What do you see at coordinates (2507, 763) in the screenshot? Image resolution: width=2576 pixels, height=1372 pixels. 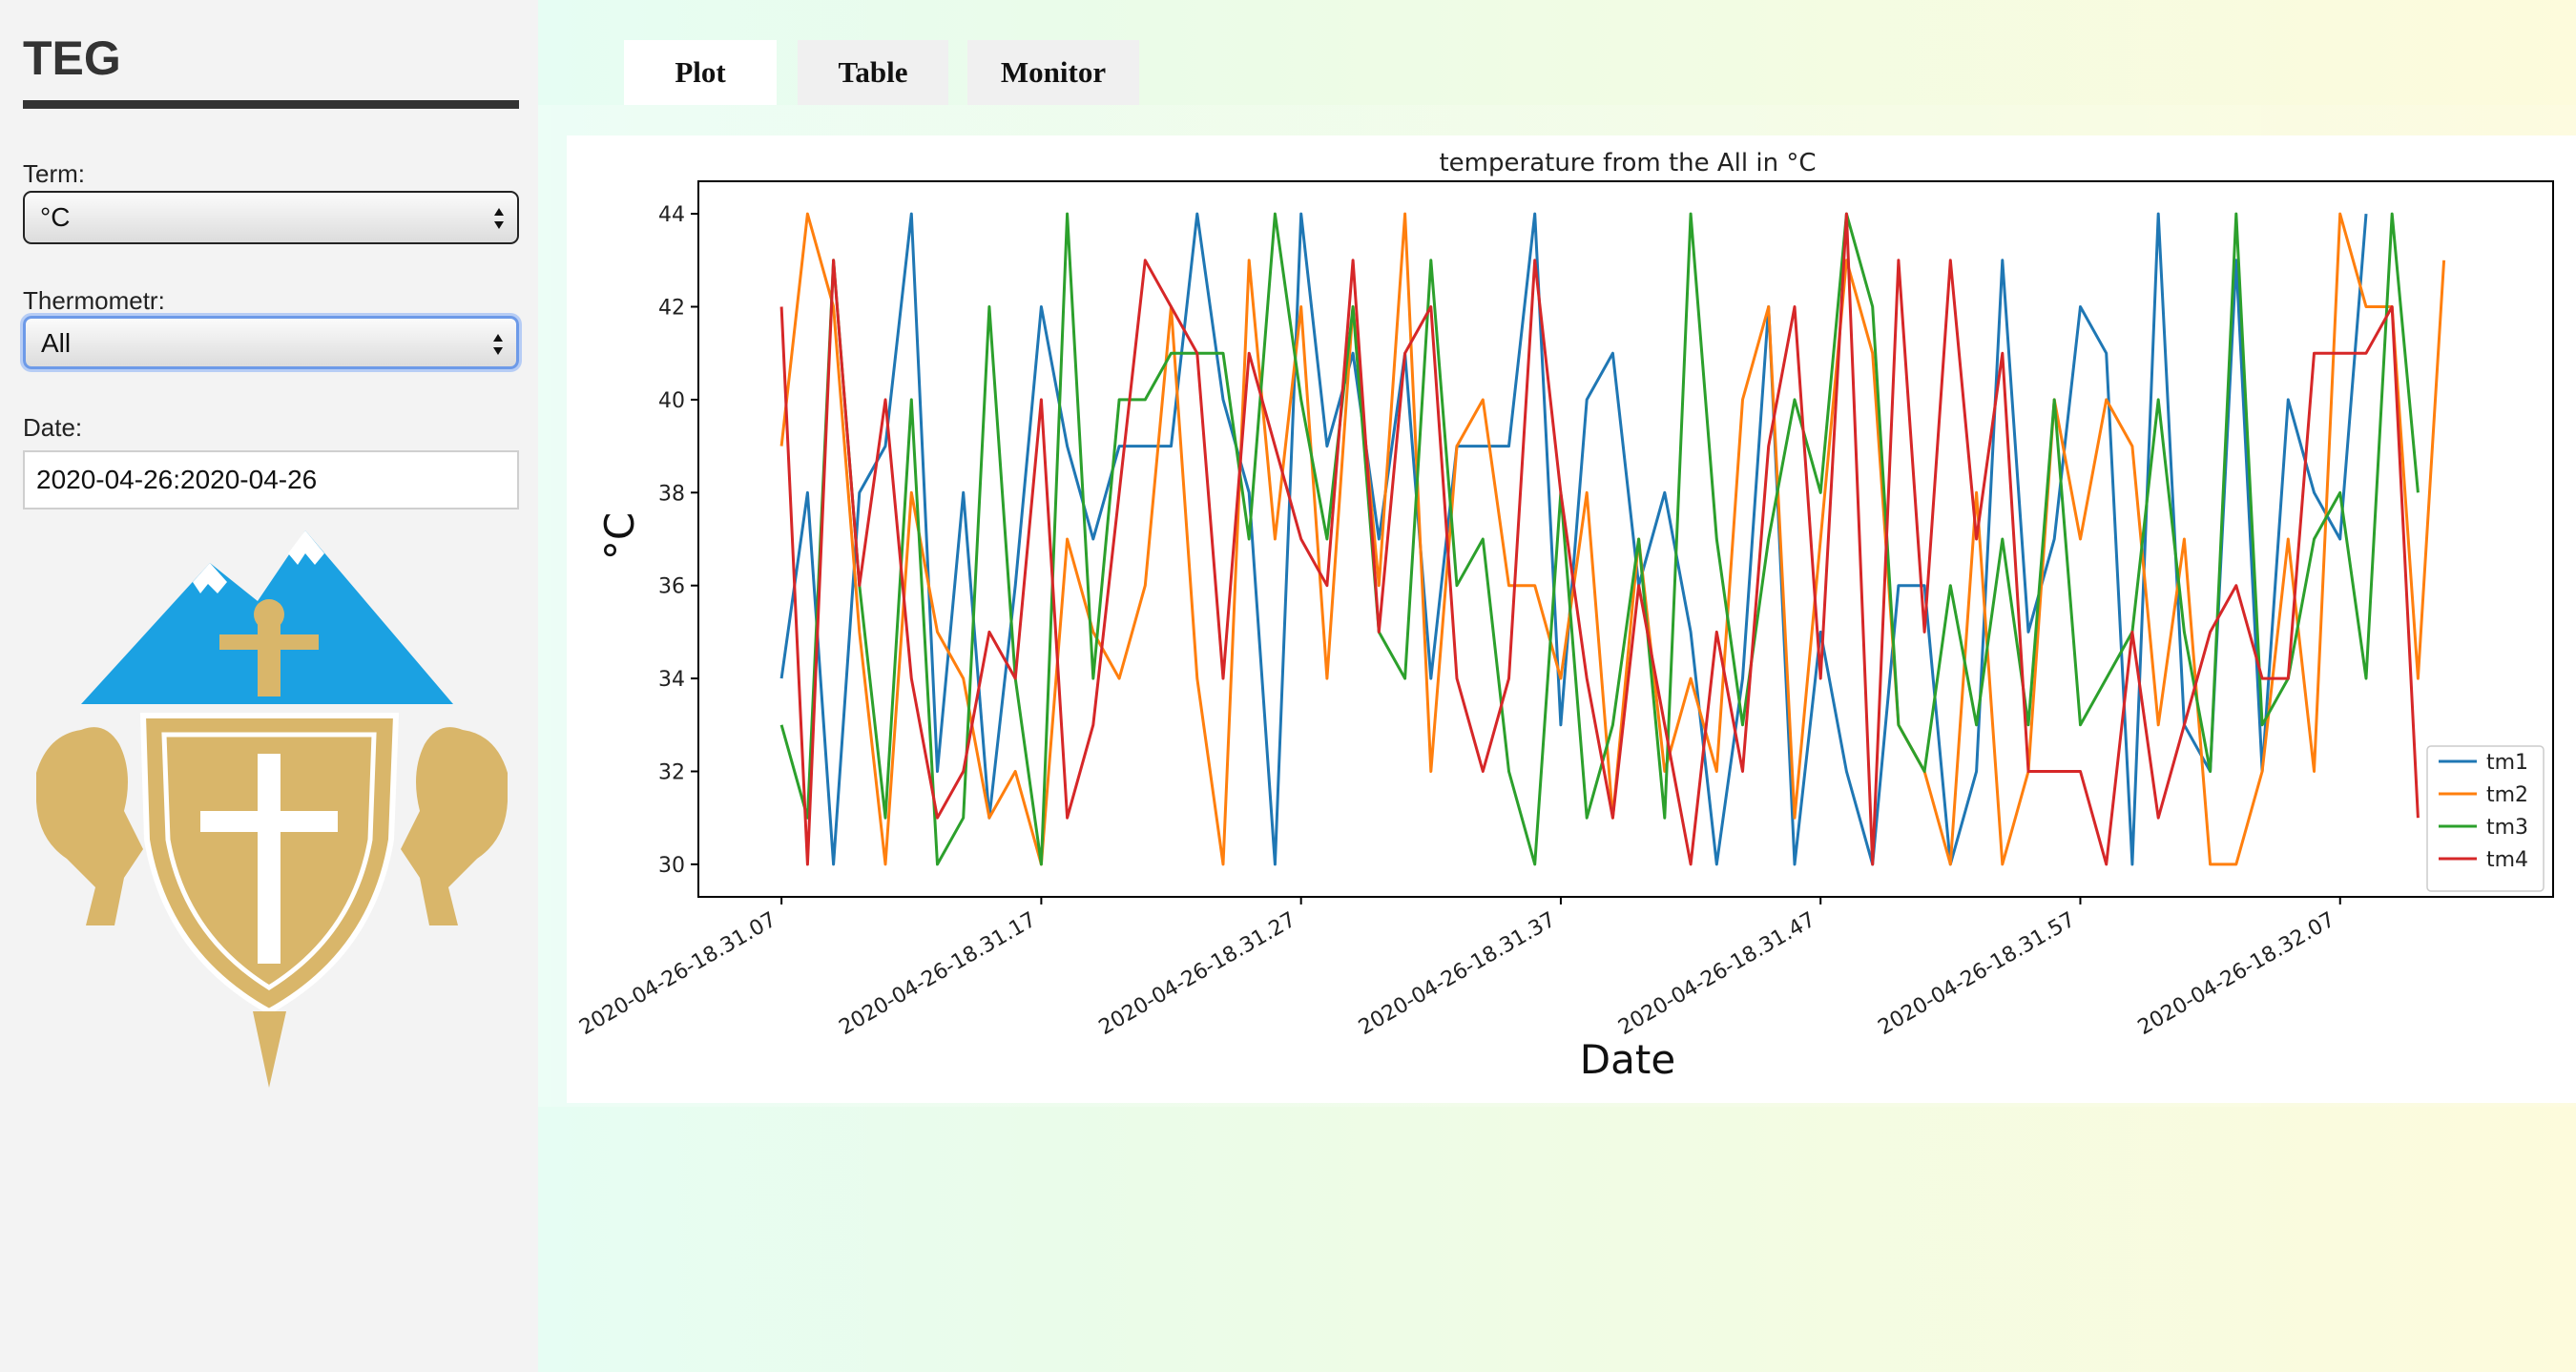 I see `legend-label-tm1: tm1` at bounding box center [2507, 763].